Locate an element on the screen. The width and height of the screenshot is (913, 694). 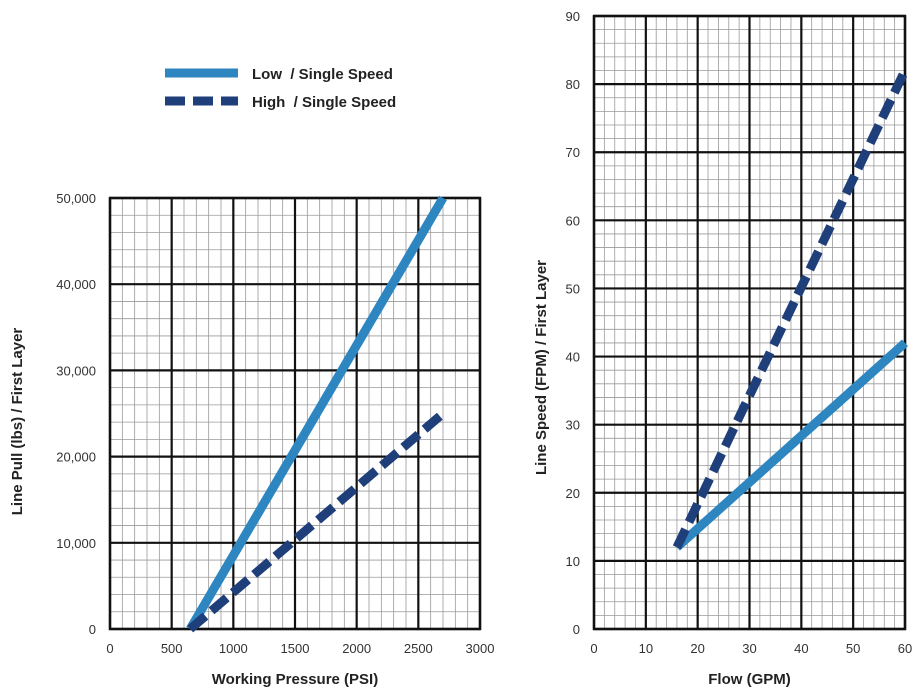
y-tick-label: 60 is located at coordinates (573, 220).